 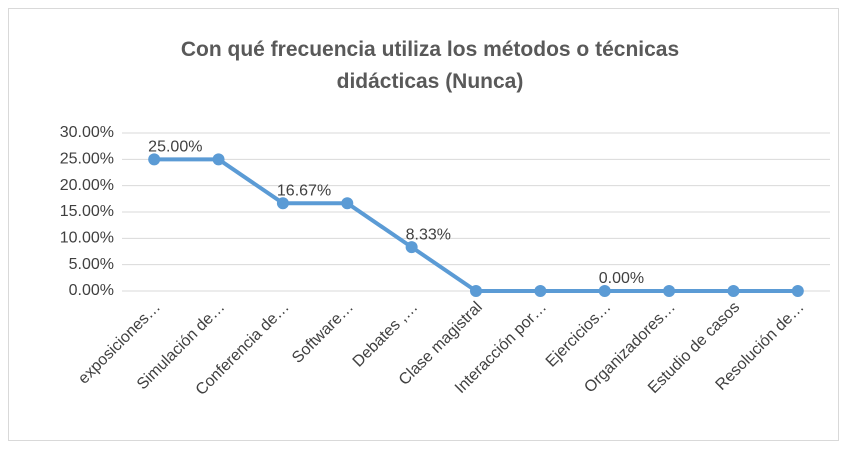 What do you see at coordinates (87, 185) in the screenshot?
I see `y-tick-label: 20.00%` at bounding box center [87, 185].